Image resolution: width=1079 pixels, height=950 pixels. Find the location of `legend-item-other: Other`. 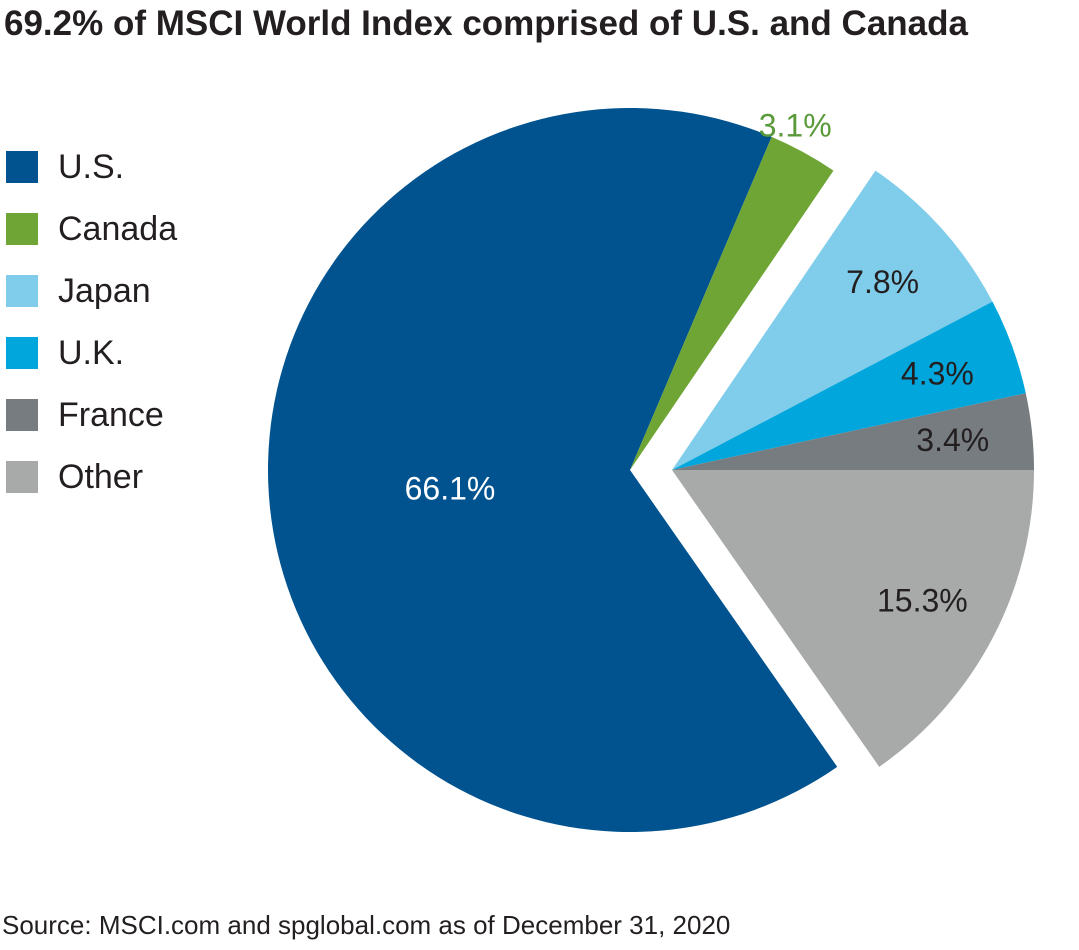

legend-item-other: Other is located at coordinates (91, 477).